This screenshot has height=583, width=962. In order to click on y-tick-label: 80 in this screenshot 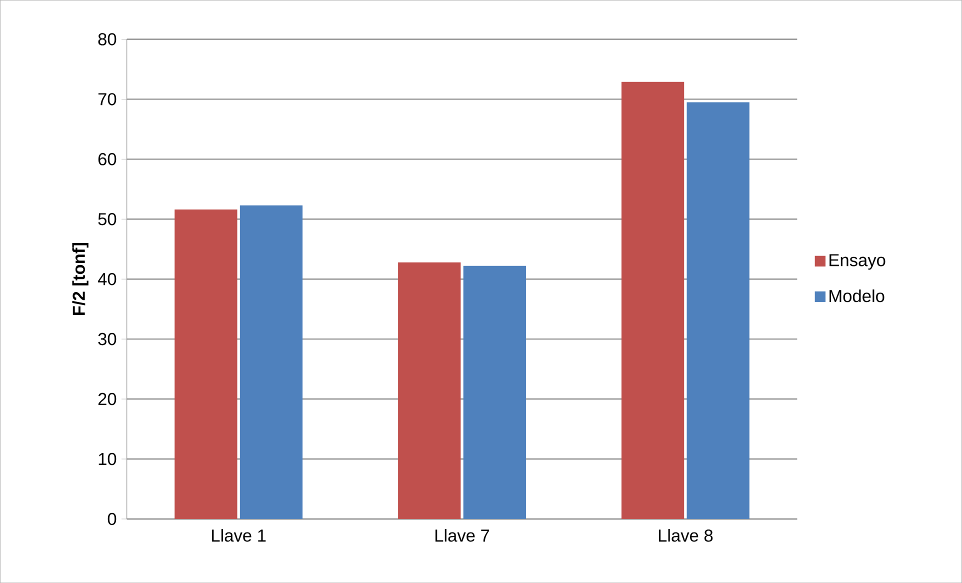, I will do `click(107, 39)`.